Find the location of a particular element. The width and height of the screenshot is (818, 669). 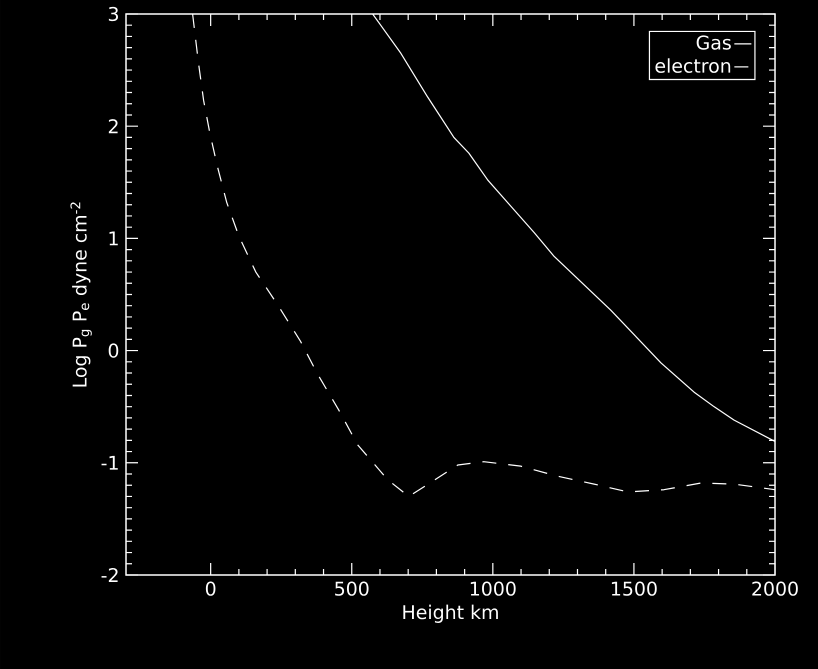

y-tick-label: 1 is located at coordinates (114, 238).